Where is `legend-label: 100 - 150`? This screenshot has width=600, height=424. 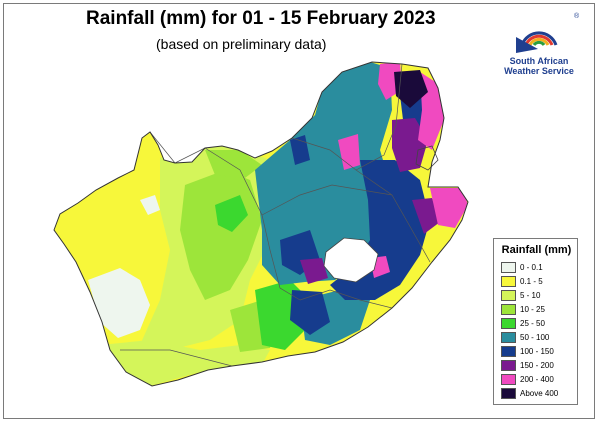 legend-label: 100 - 150 is located at coordinates (537, 351).